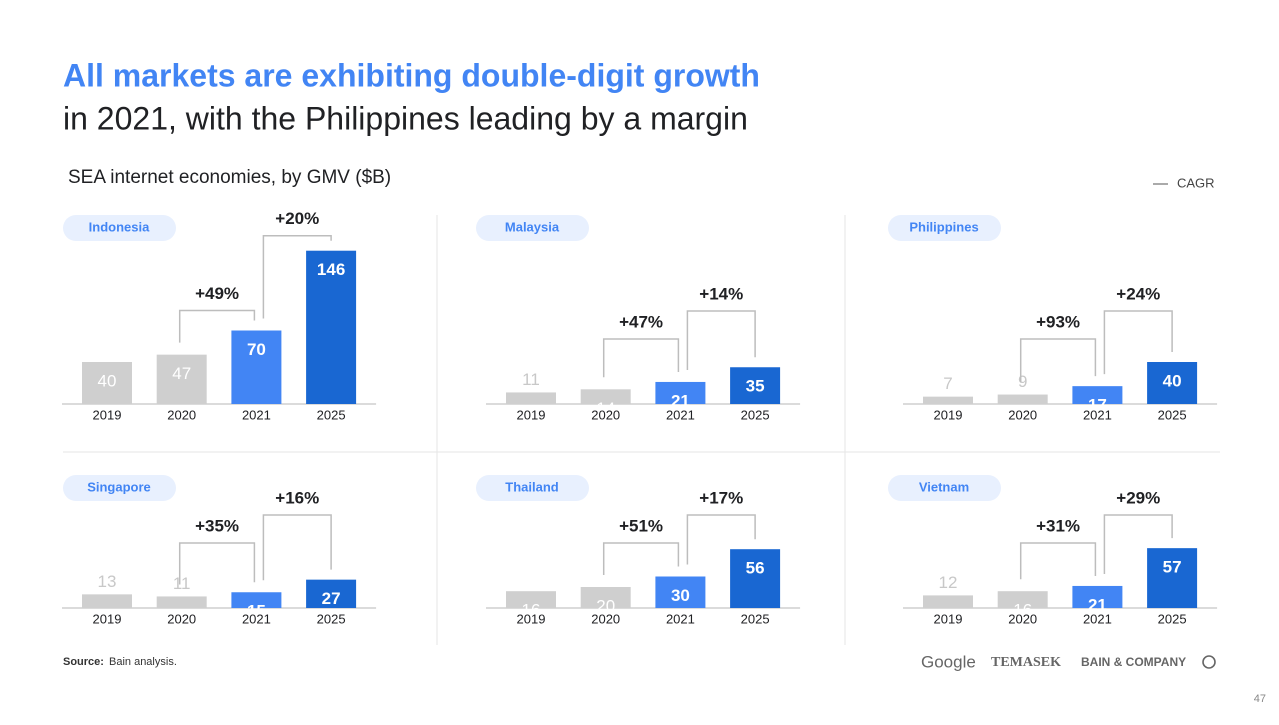 The width and height of the screenshot is (1279, 725). What do you see at coordinates (256, 349) in the screenshot?
I see `value-label: 70` at bounding box center [256, 349].